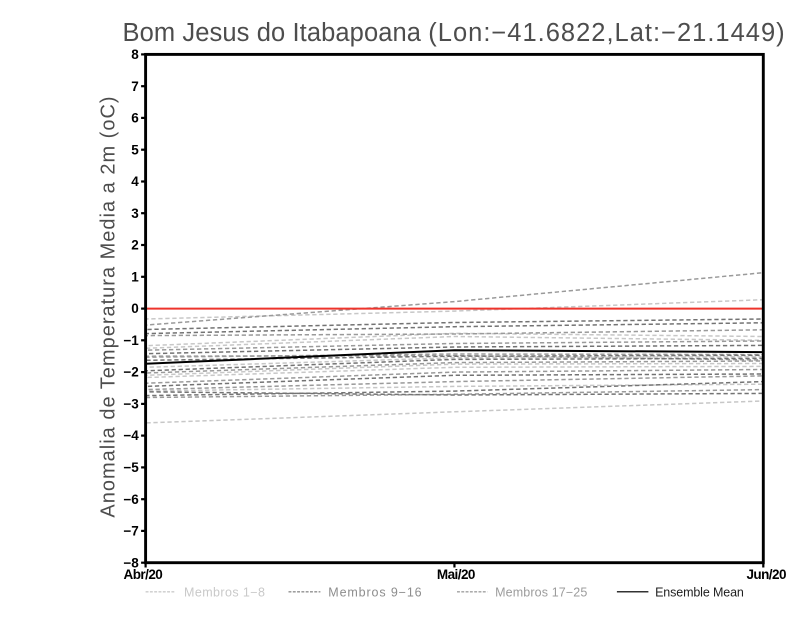 Image resolution: width=800 pixels, height=618 pixels. Describe the element at coordinates (224, 592) in the screenshot. I see `svg-text: Membros 1−8` at that location.